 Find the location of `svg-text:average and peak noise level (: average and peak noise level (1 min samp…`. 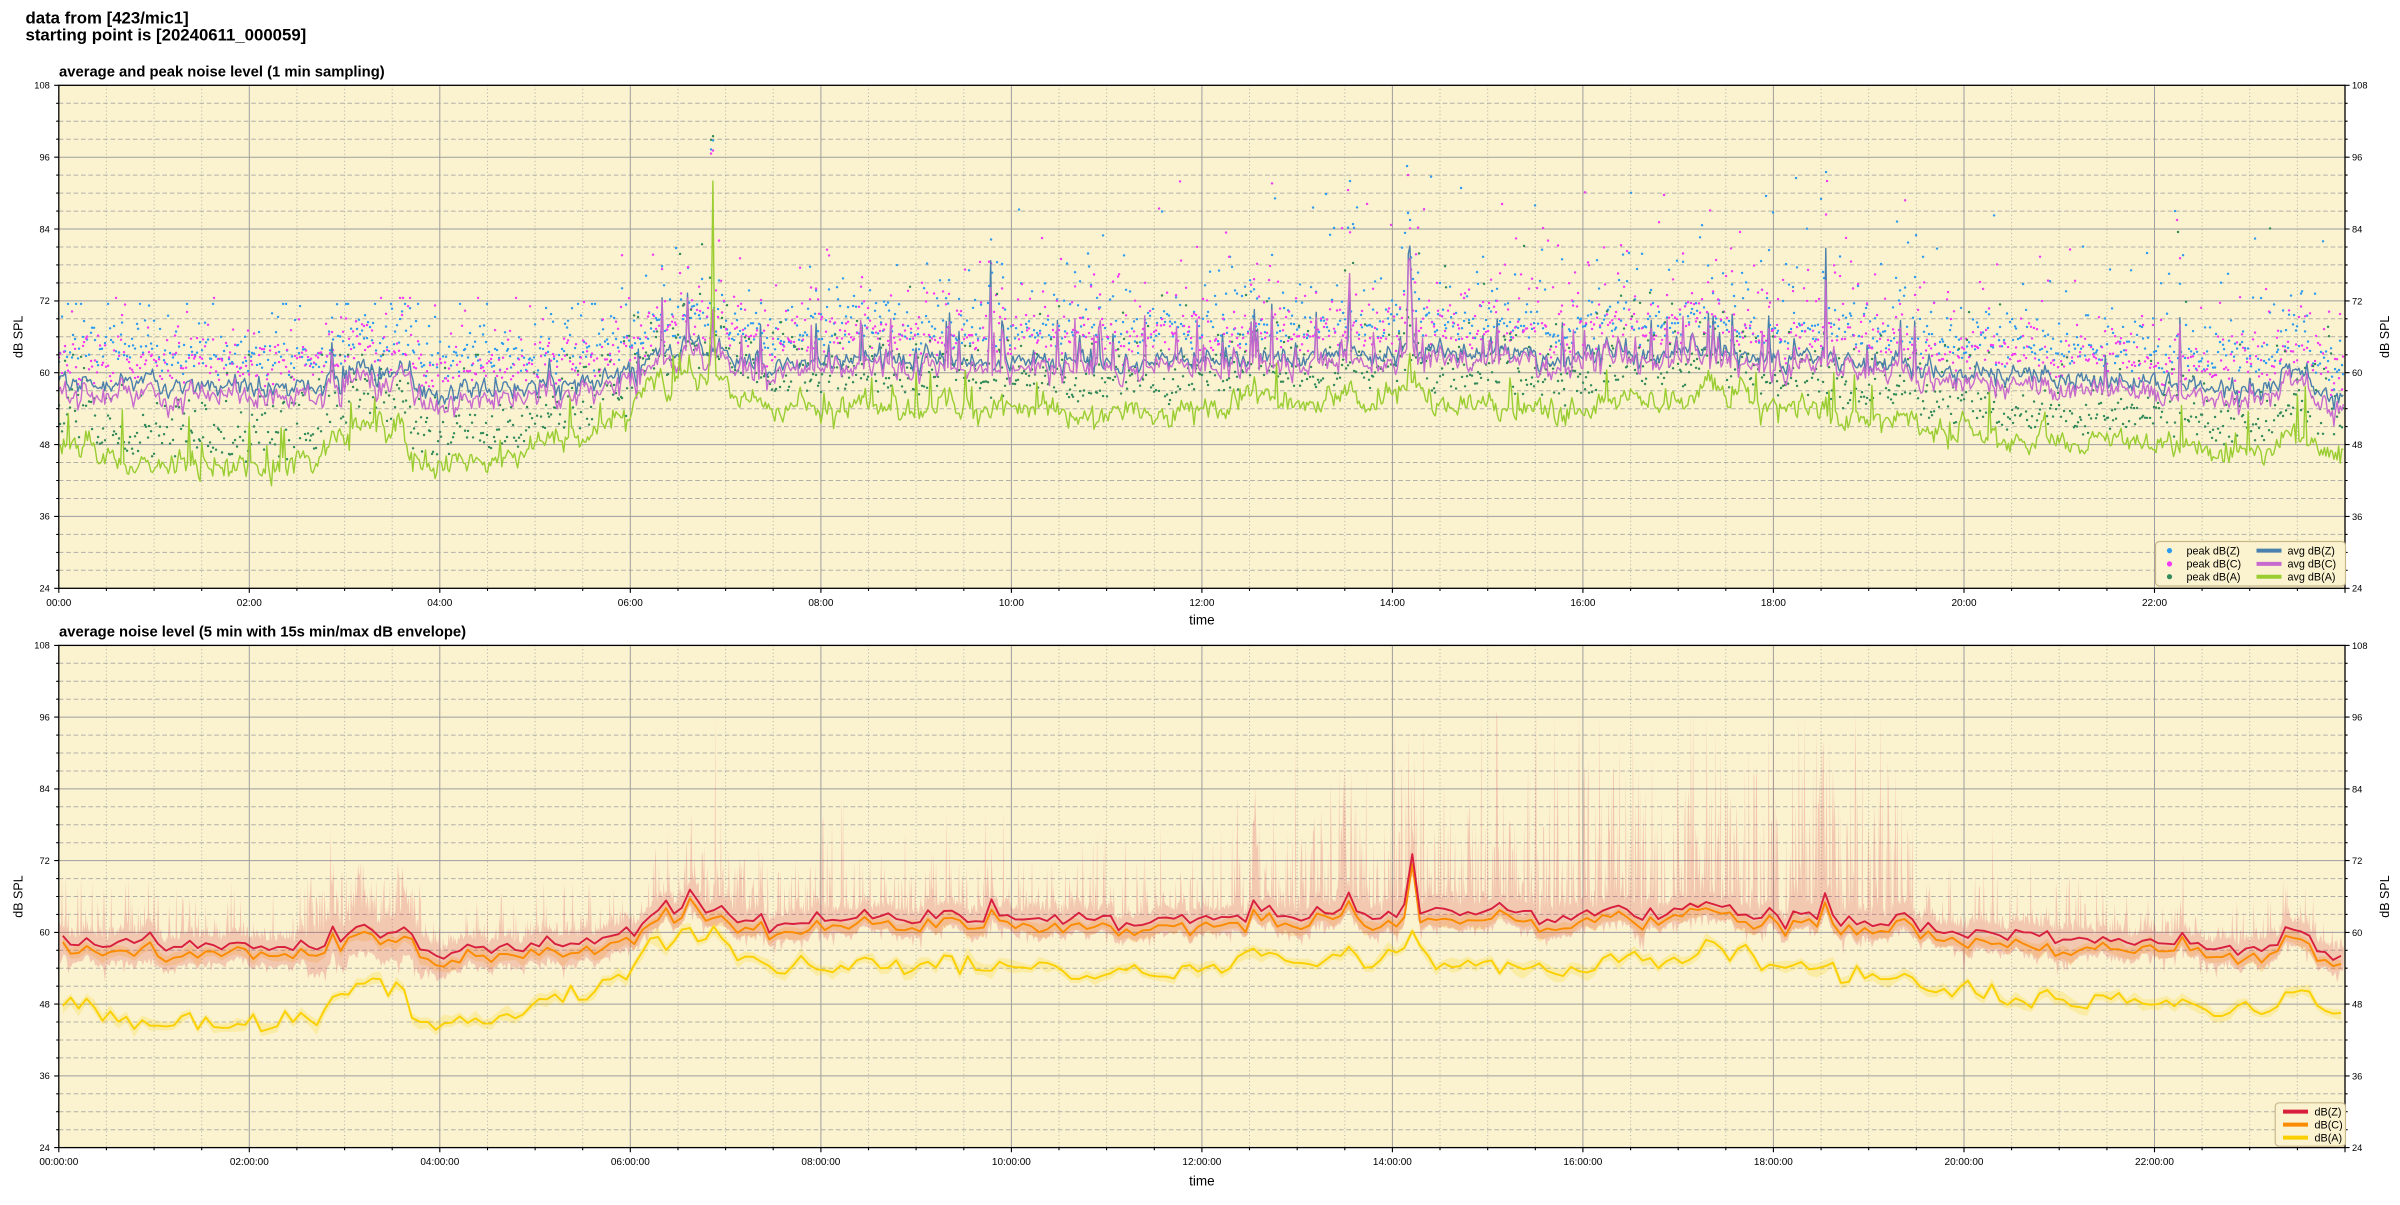

svg-text:average and peak noise level (: average and peak noise level (1 min samp… is located at coordinates (222, 72).